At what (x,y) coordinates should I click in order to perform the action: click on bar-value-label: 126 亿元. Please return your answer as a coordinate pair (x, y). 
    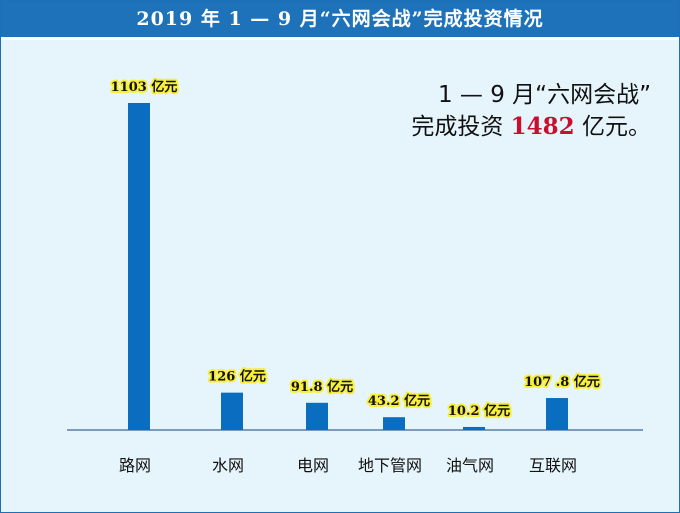
    Looking at the image, I should click on (237, 377).